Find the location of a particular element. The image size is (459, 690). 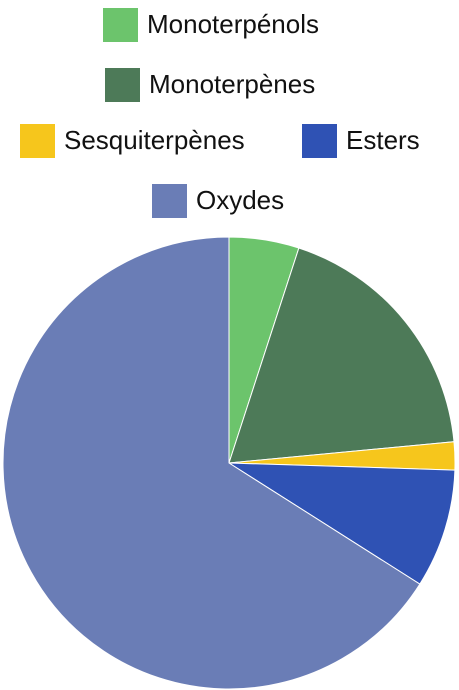

legend-label: Esters is located at coordinates (383, 140).